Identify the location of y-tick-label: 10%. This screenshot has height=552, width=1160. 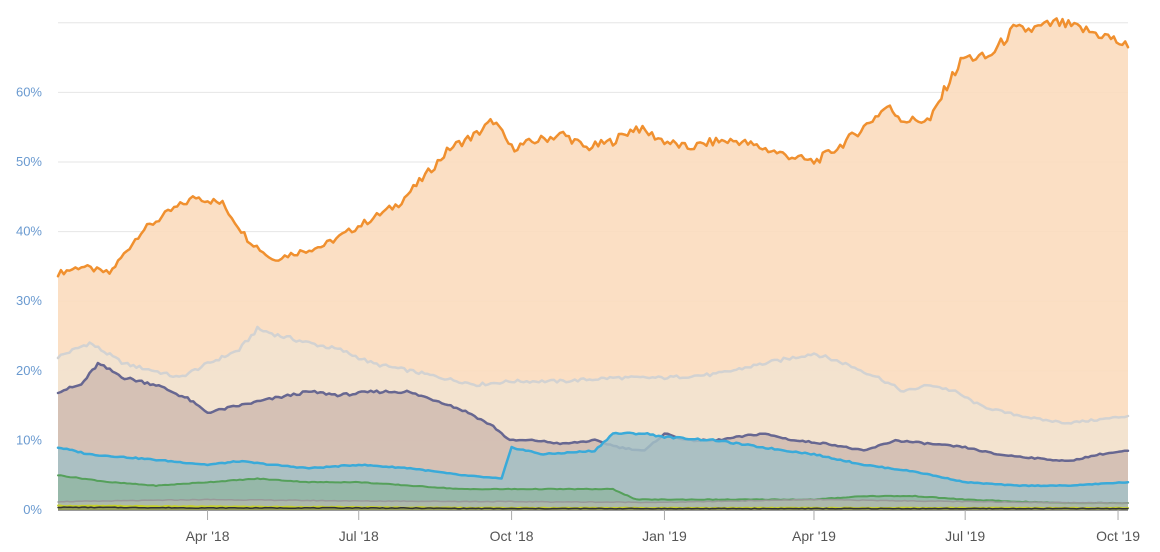
(29, 439).